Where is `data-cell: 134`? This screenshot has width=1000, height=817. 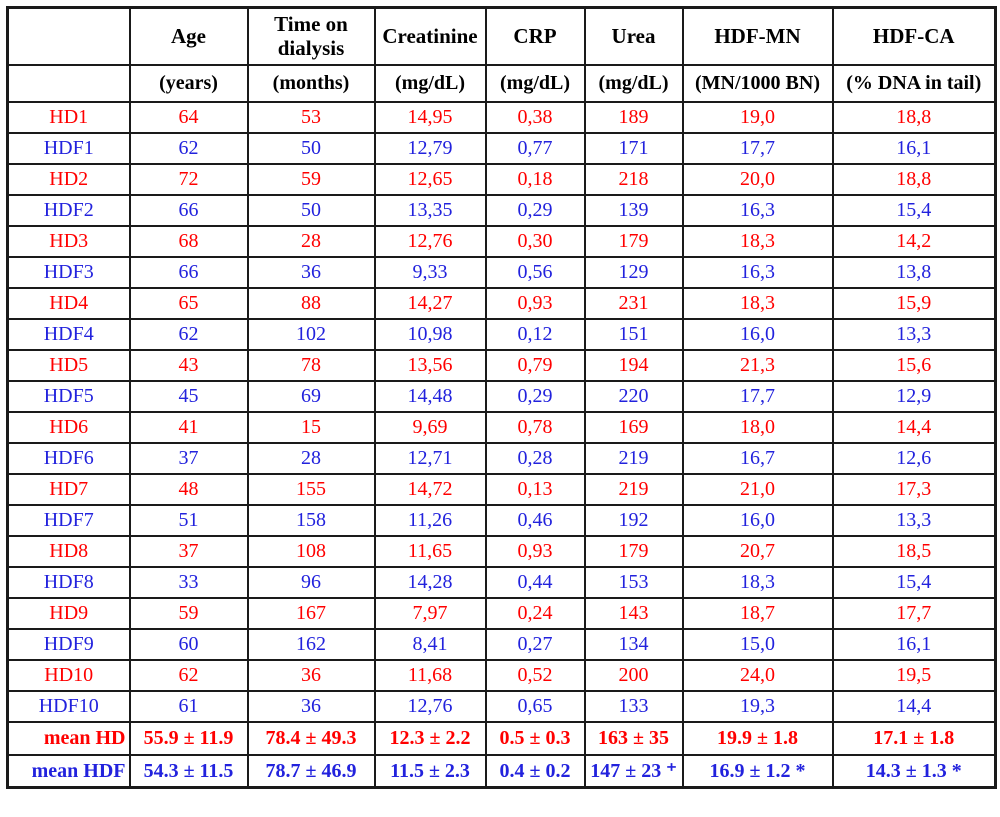 data-cell: 134 is located at coordinates (633, 644).